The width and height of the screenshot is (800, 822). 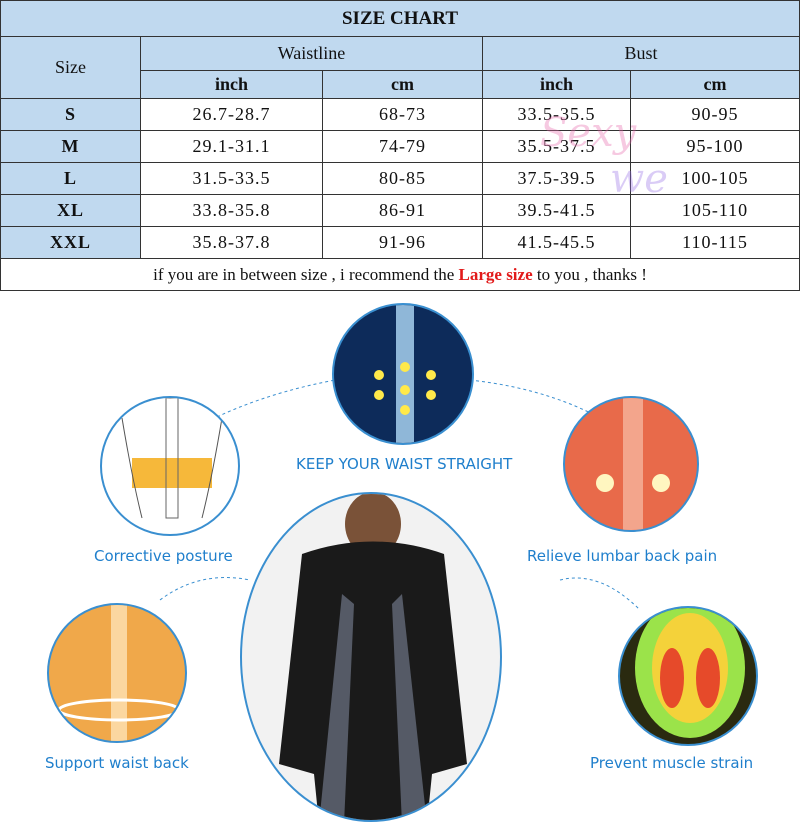 What do you see at coordinates (402, 114) in the screenshot?
I see `measurement-cell: 68-73` at bounding box center [402, 114].